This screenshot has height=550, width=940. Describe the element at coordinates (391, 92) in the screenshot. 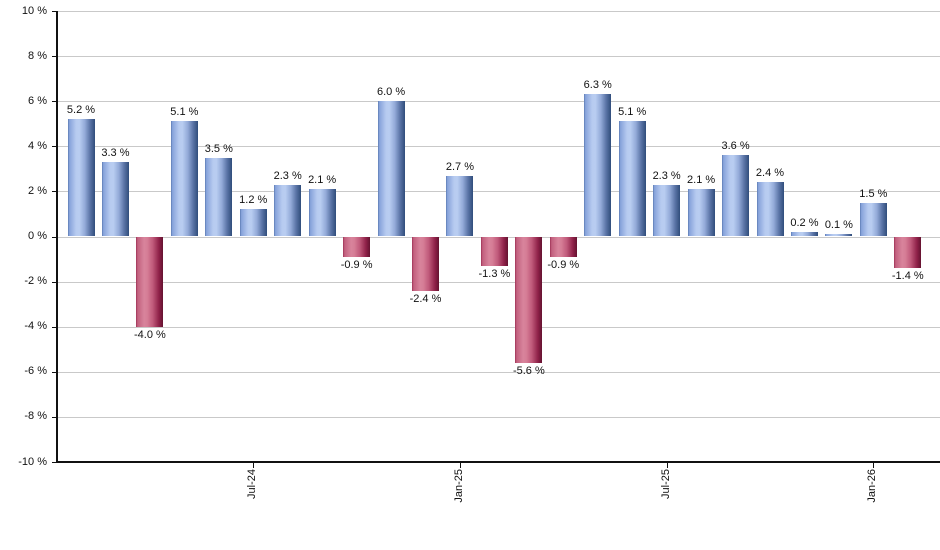

I see `bar-value-label: 6.0 %` at that location.